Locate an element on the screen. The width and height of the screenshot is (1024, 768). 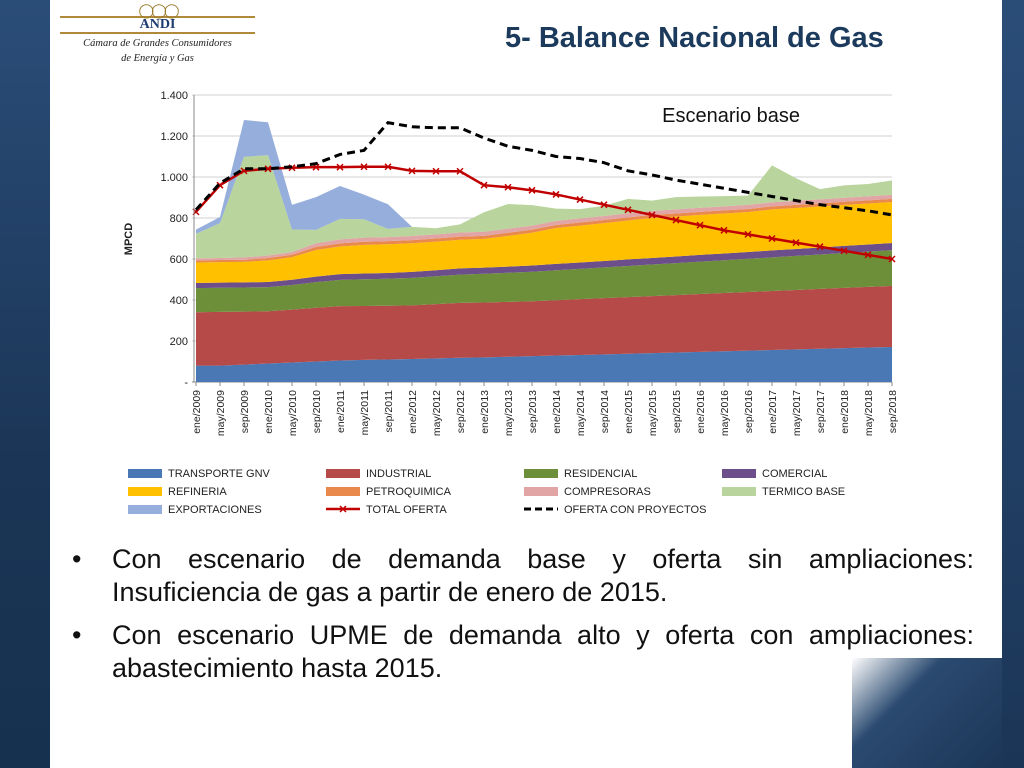
x-tick-label: sep/2011 is located at coordinates (389, 411).